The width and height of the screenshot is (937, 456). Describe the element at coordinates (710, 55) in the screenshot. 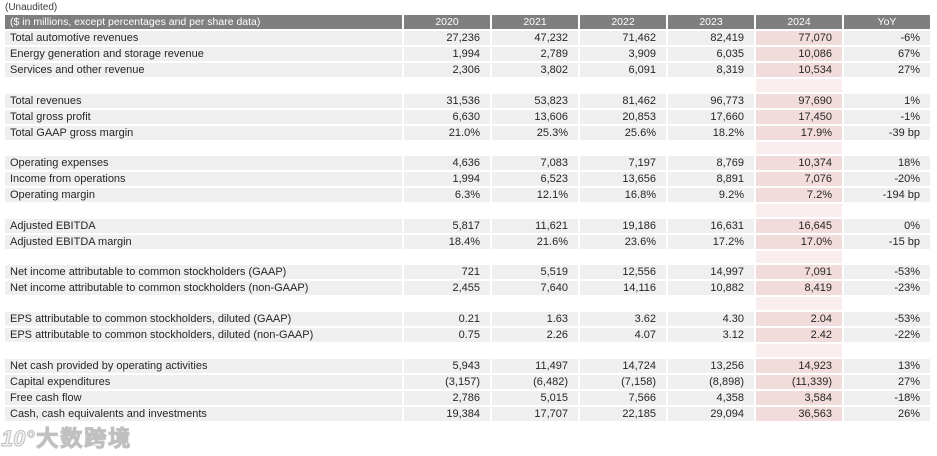

I see `cell-2023: 6,035` at that location.